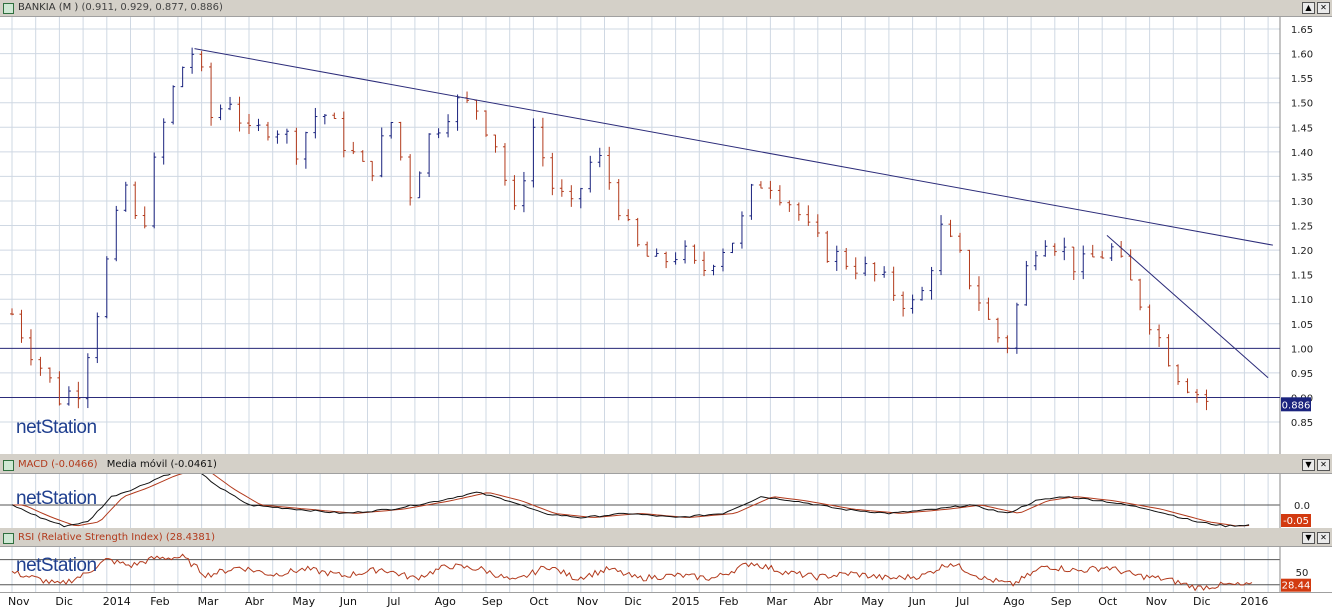  I want to click on y-tick-label: 1.20, so click(1302, 251).